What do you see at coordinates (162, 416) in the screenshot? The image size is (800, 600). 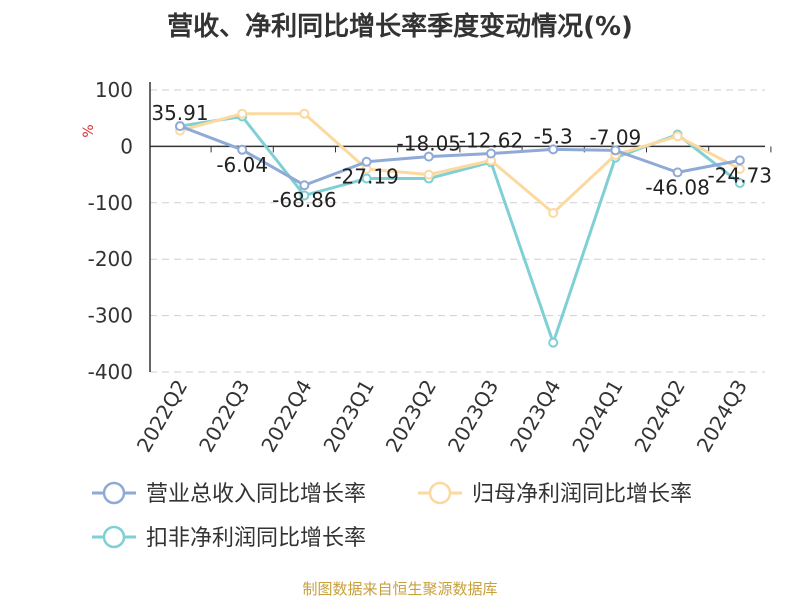 I see `x-tick-label: 2022Q2` at bounding box center [162, 416].